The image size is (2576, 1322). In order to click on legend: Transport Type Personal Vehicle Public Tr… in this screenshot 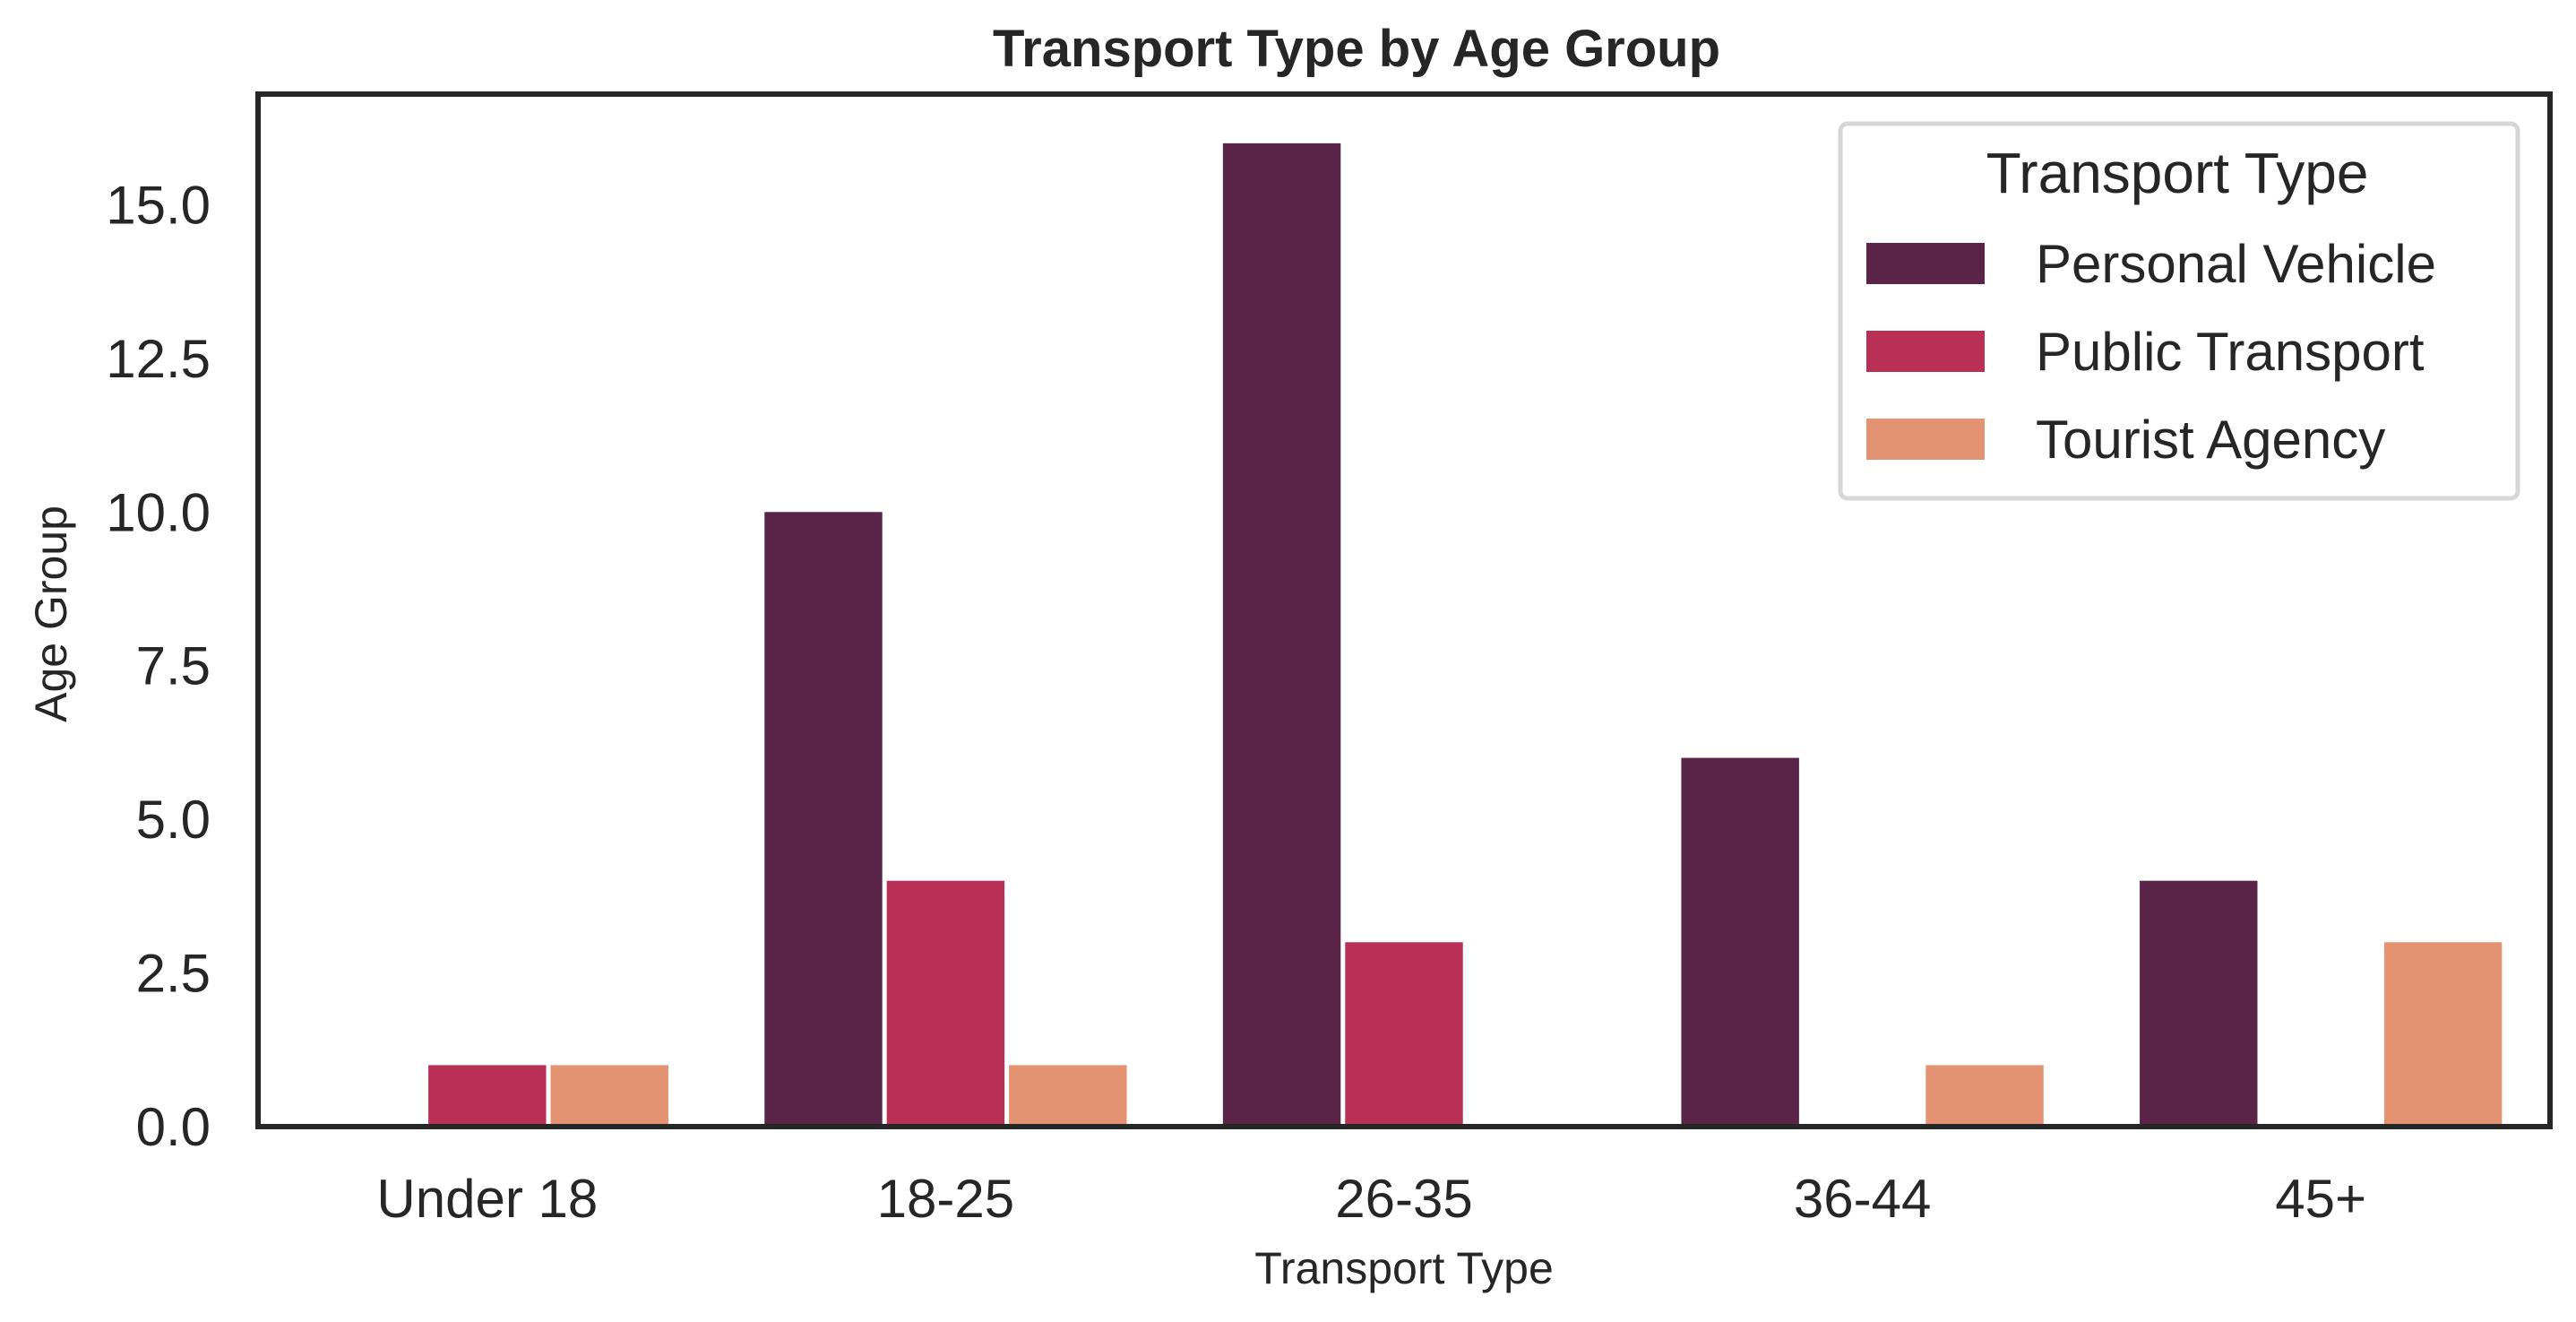, I will do `click(2179, 311)`.